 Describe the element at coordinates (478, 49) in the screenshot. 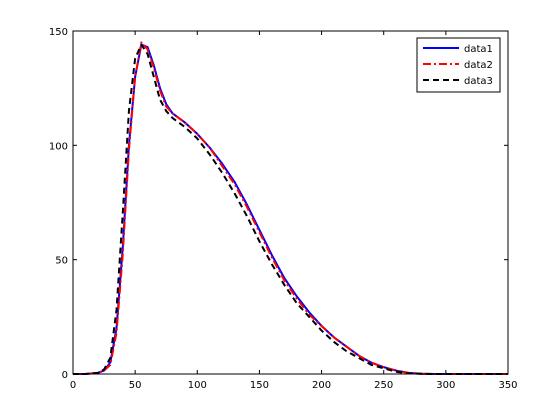

I see `legend-label-data1: data1` at that location.